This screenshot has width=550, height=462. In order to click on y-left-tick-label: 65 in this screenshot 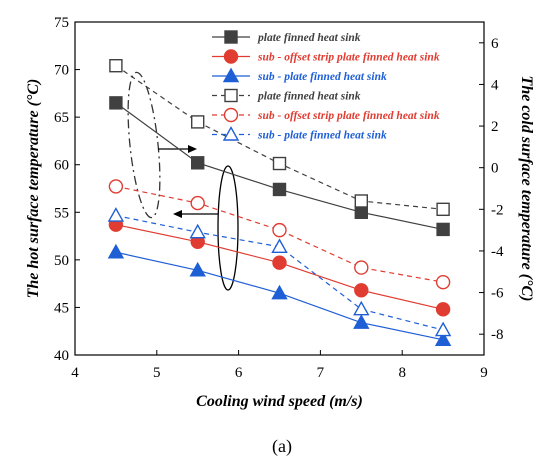, I will do `click(61, 118)`.